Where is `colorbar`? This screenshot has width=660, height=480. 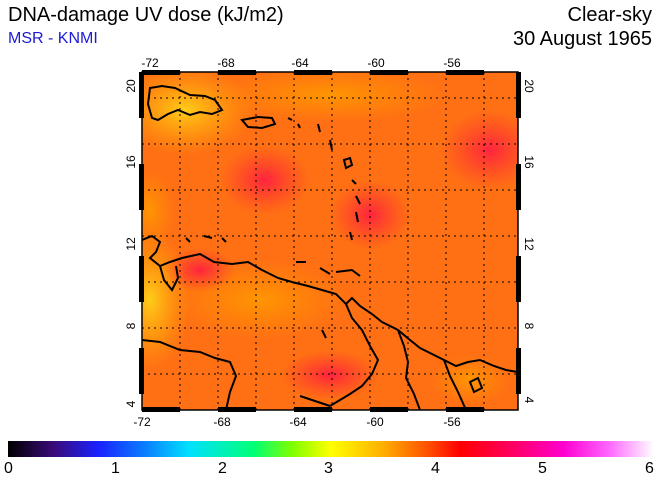
colorbar is located at coordinates (331, 449).